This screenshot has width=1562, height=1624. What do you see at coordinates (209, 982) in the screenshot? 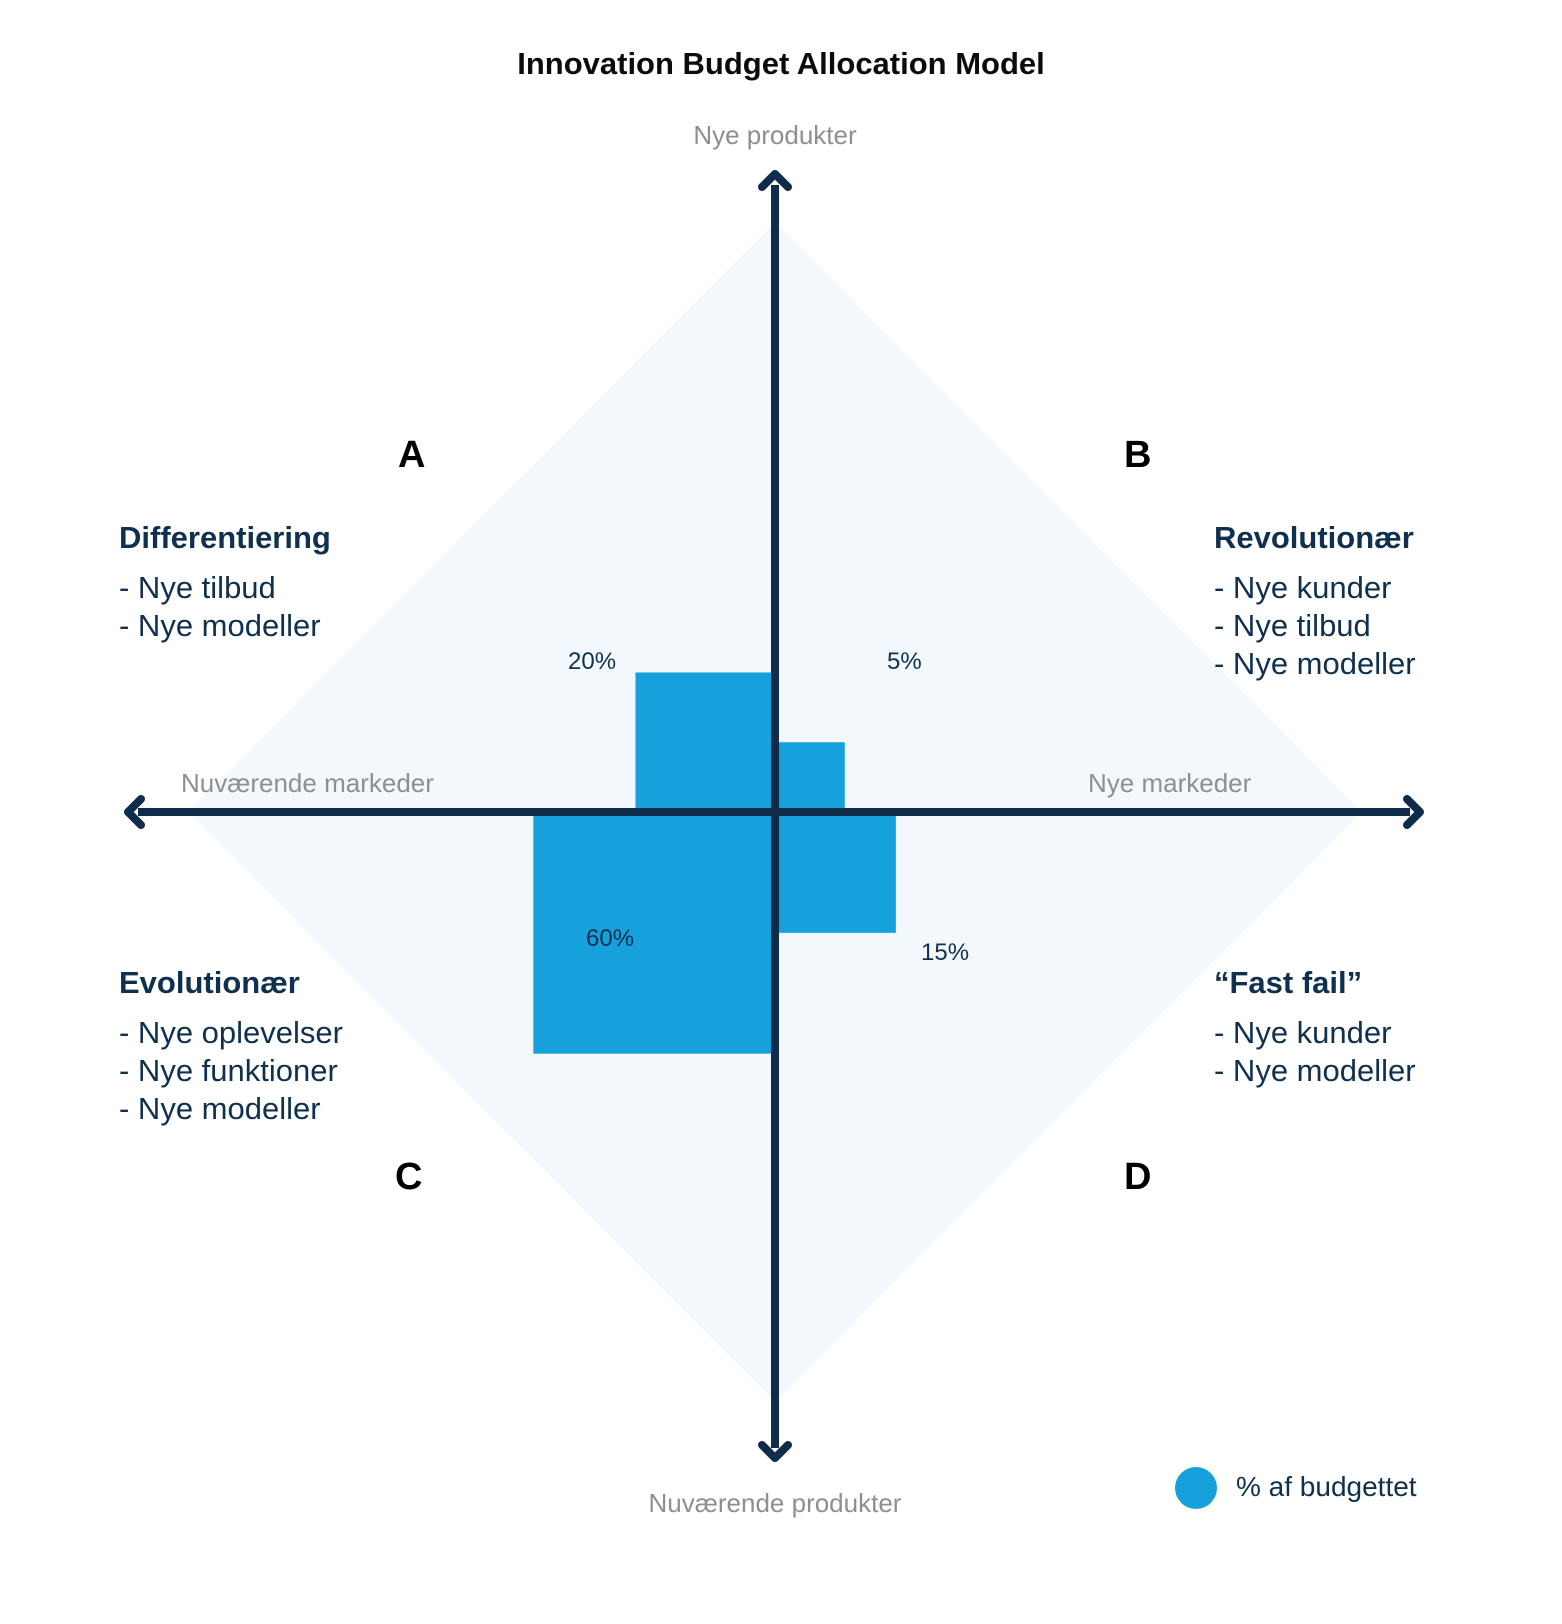
I see `quadrant-name-c: Evolutionær` at bounding box center [209, 982].